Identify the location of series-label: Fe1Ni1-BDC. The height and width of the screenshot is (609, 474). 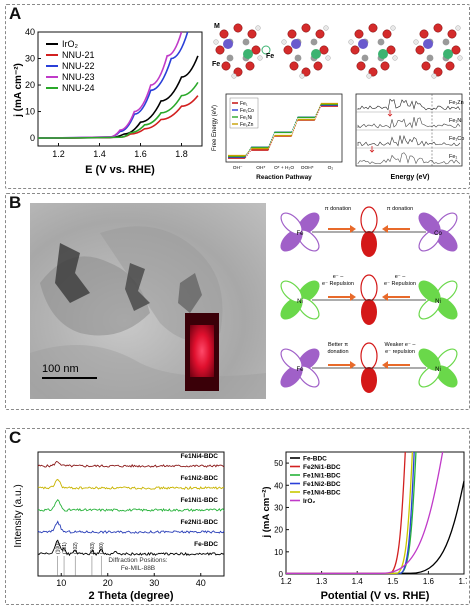
(199, 500).